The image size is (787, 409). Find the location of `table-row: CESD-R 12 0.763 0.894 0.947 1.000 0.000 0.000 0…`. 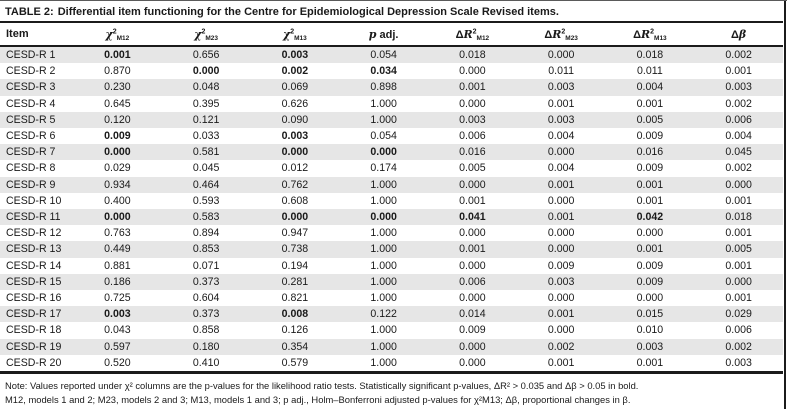

table-row: CESD-R 12 0.763 0.894 0.947 1.000 0.000 0.000 0… is located at coordinates (391, 233).